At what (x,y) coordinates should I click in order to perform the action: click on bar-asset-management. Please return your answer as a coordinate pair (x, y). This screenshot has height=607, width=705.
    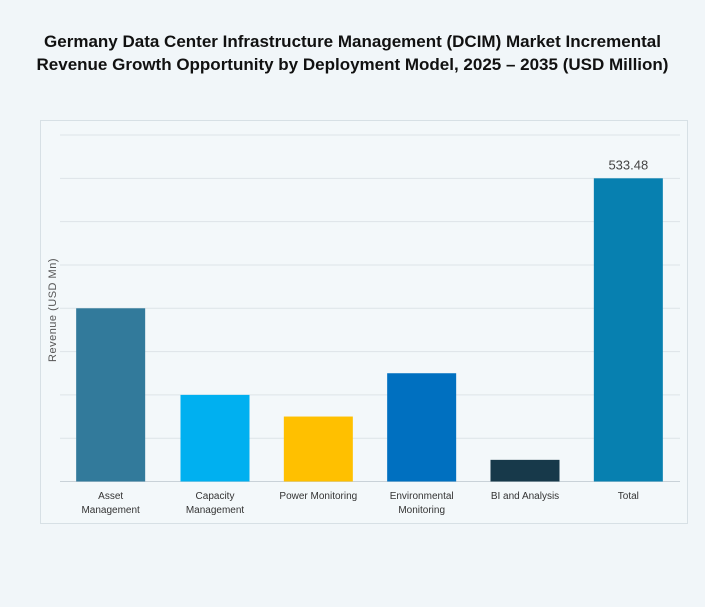
    Looking at the image, I should click on (111, 395).